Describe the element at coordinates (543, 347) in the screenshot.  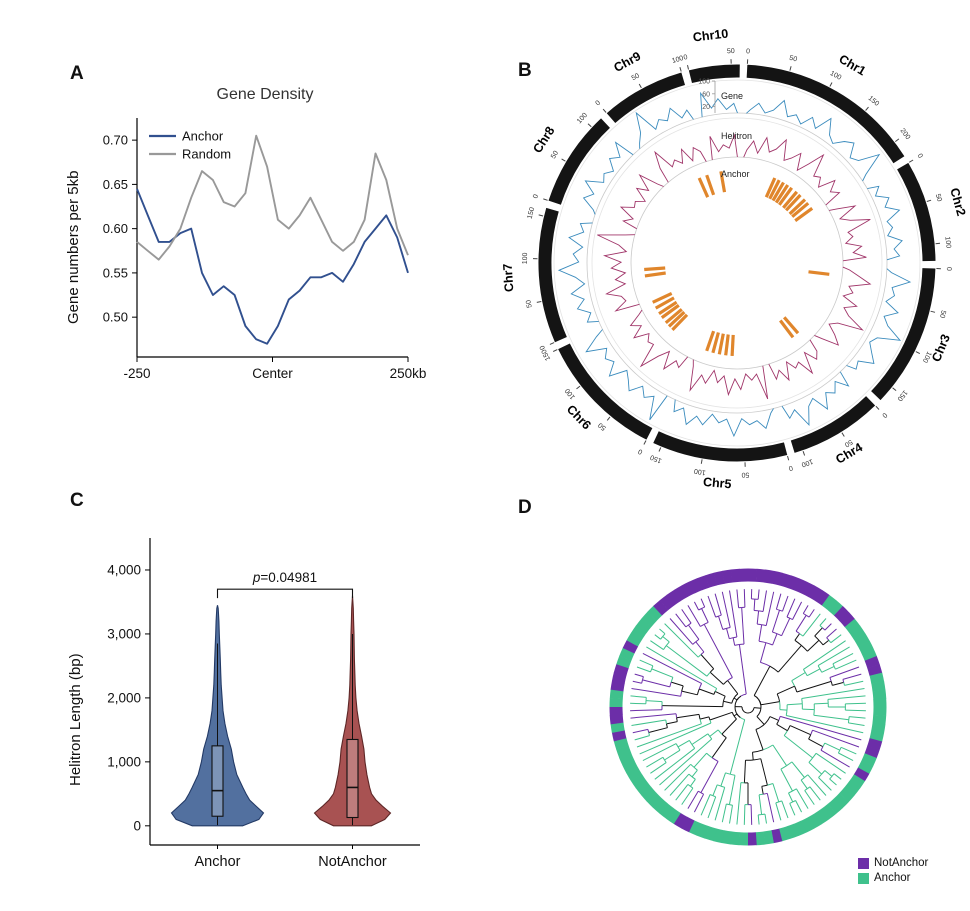
I see `svg-text: 0` at that location.